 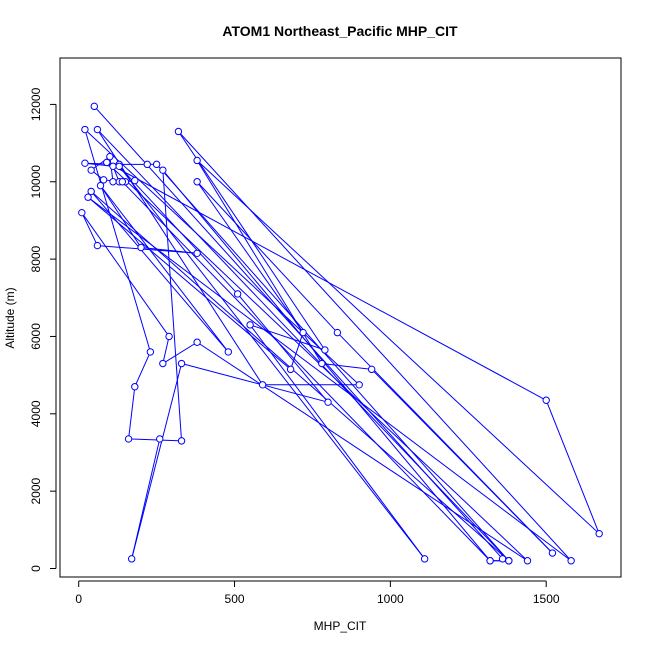 What do you see at coordinates (546, 599) in the screenshot?
I see `x-tick-label: 1500` at bounding box center [546, 599].